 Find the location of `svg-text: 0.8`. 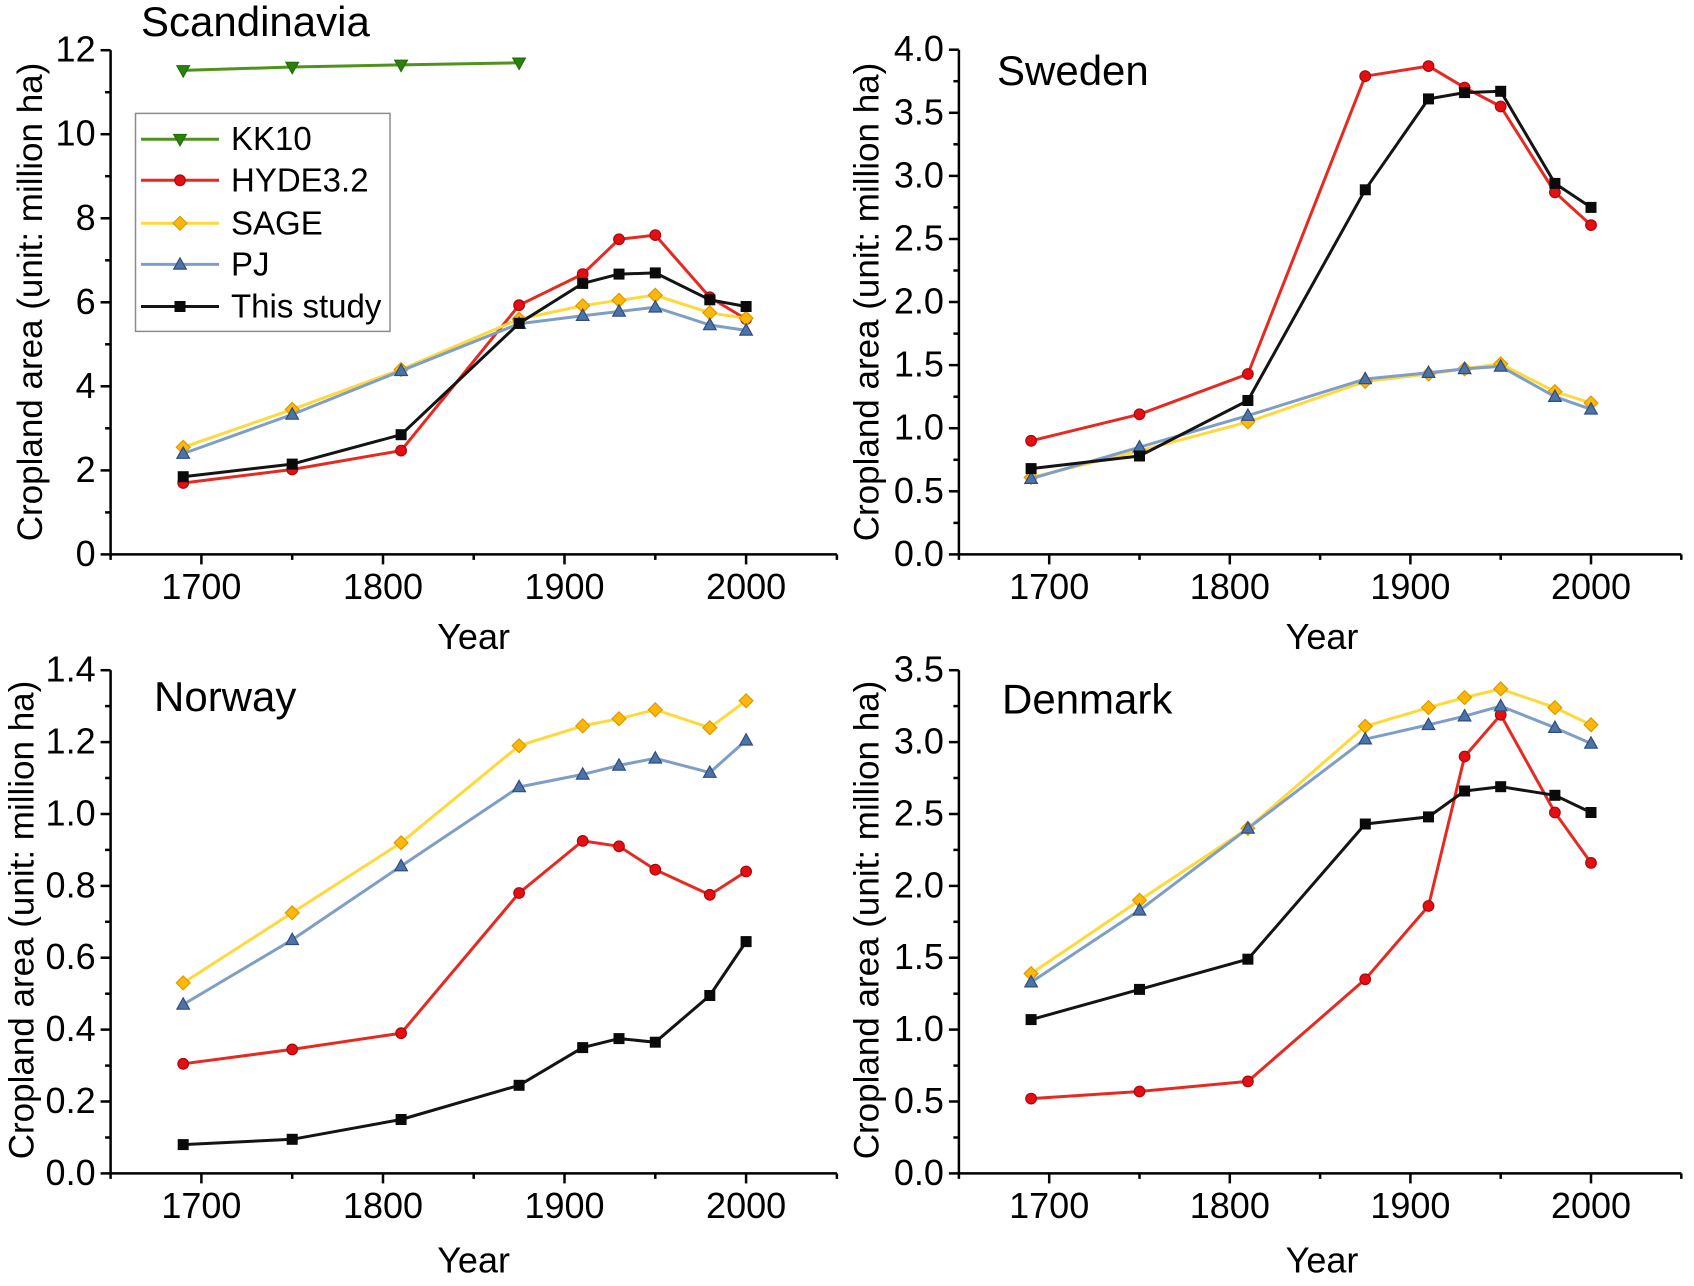

svg-text: 0.8 is located at coordinates (71, 884).